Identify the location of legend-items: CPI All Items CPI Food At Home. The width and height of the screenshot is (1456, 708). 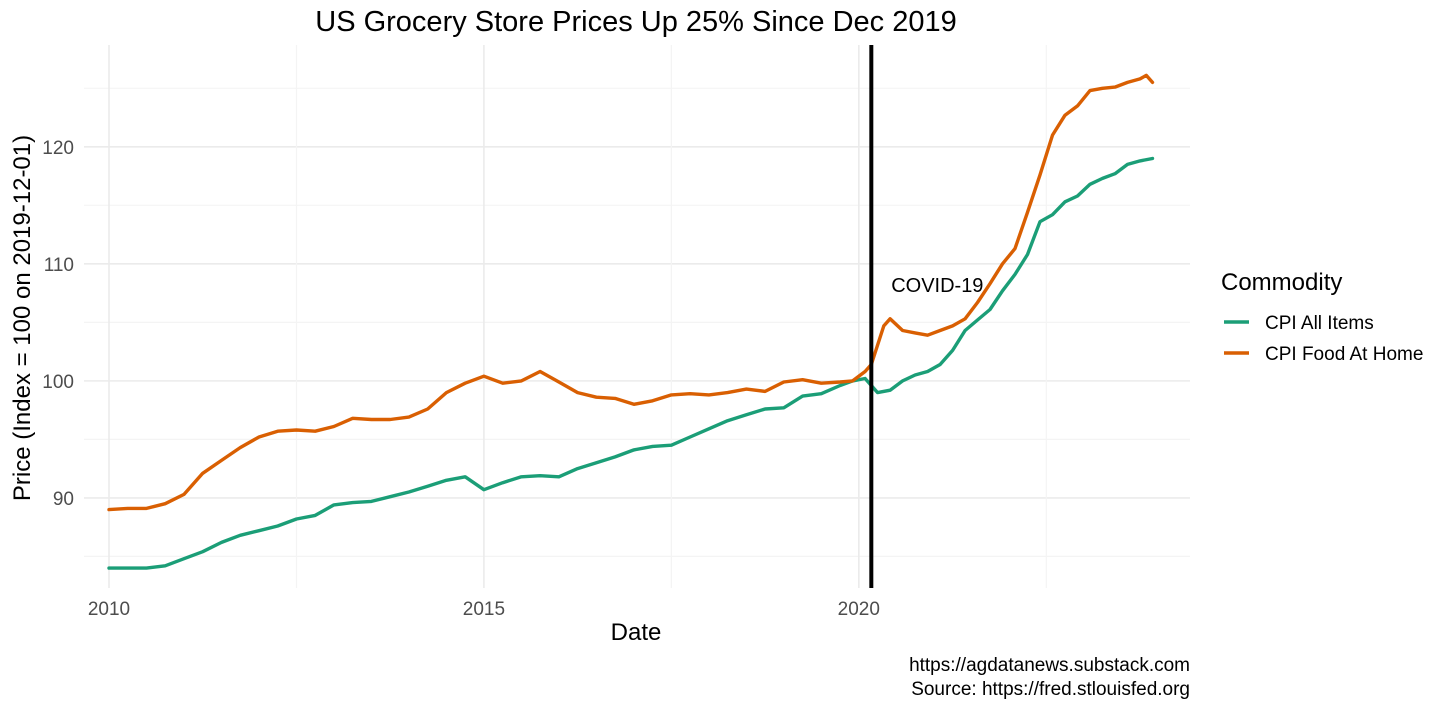
(1323, 339).